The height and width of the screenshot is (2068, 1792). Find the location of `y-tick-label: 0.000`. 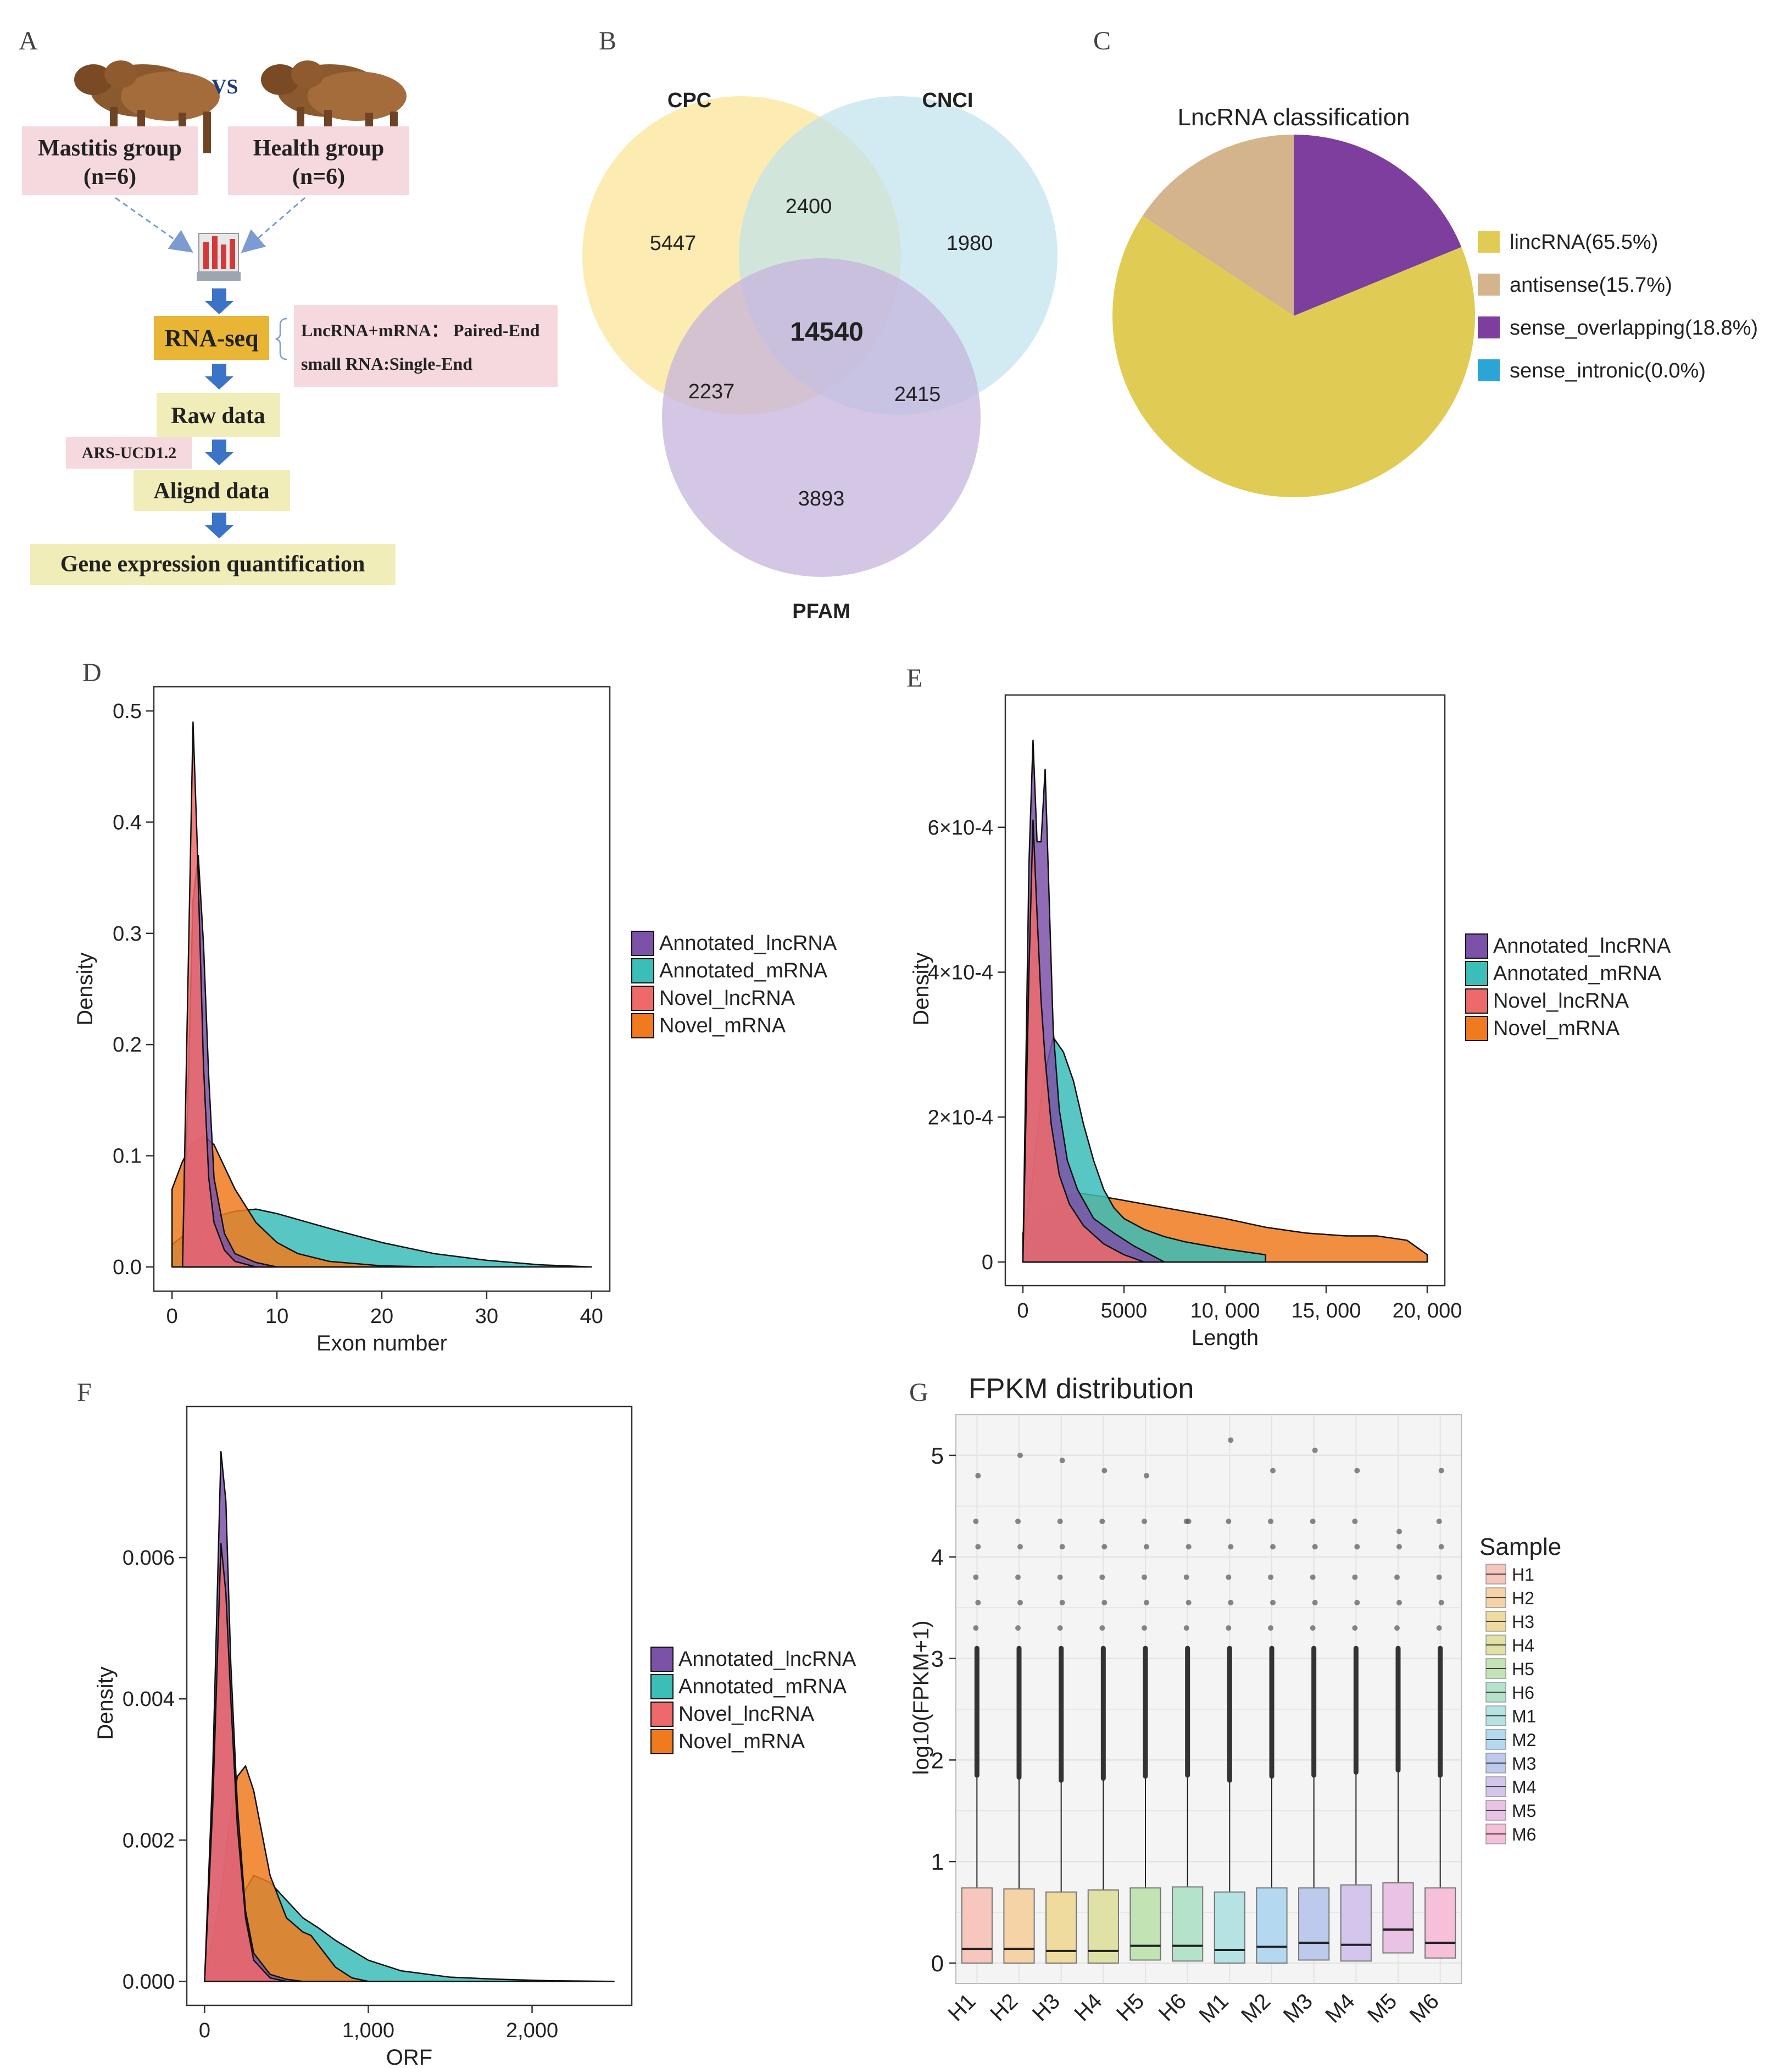

y-tick-label: 0.000 is located at coordinates (149, 1982).